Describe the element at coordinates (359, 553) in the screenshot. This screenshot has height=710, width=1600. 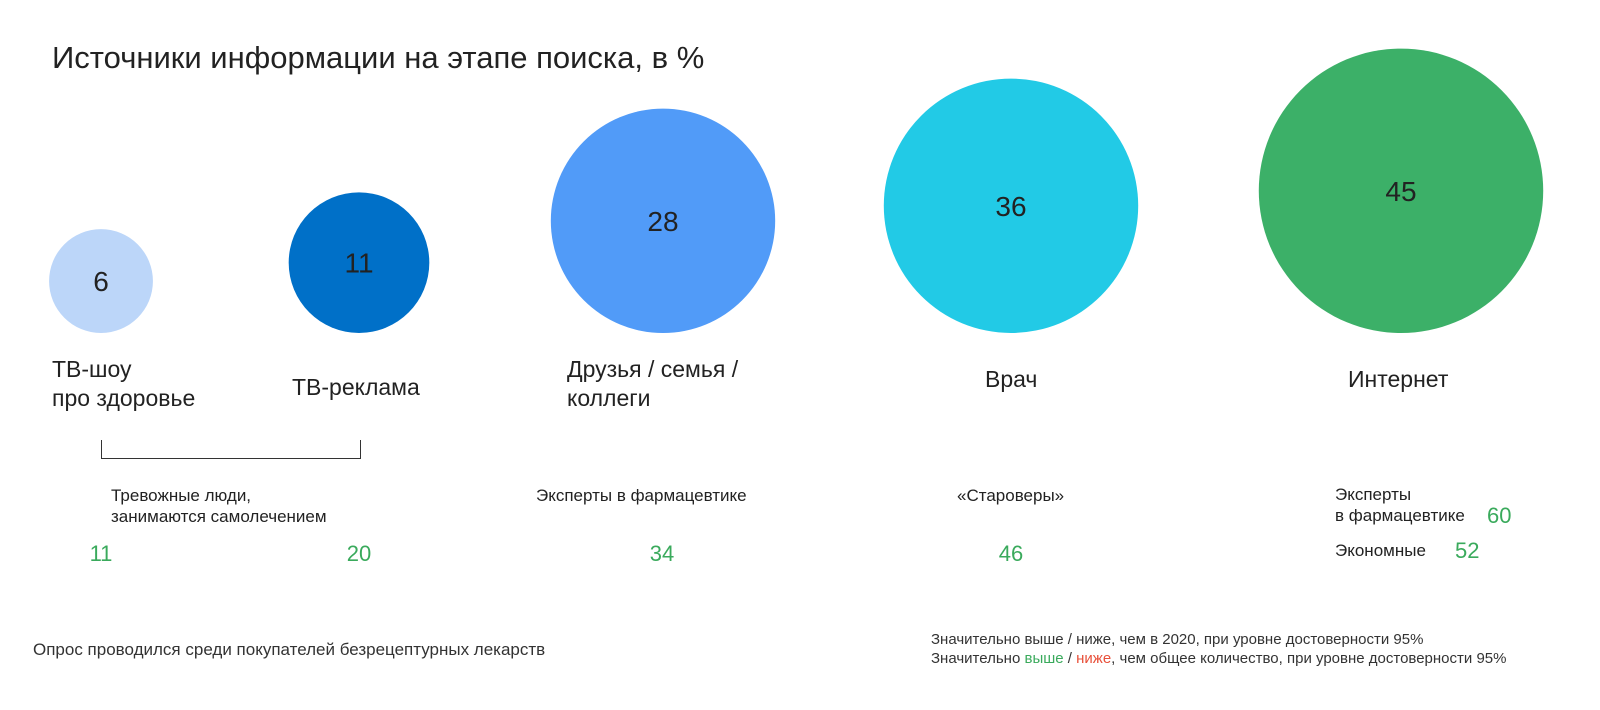
I see `segment-value-anxious-tv-ads: 20` at that location.